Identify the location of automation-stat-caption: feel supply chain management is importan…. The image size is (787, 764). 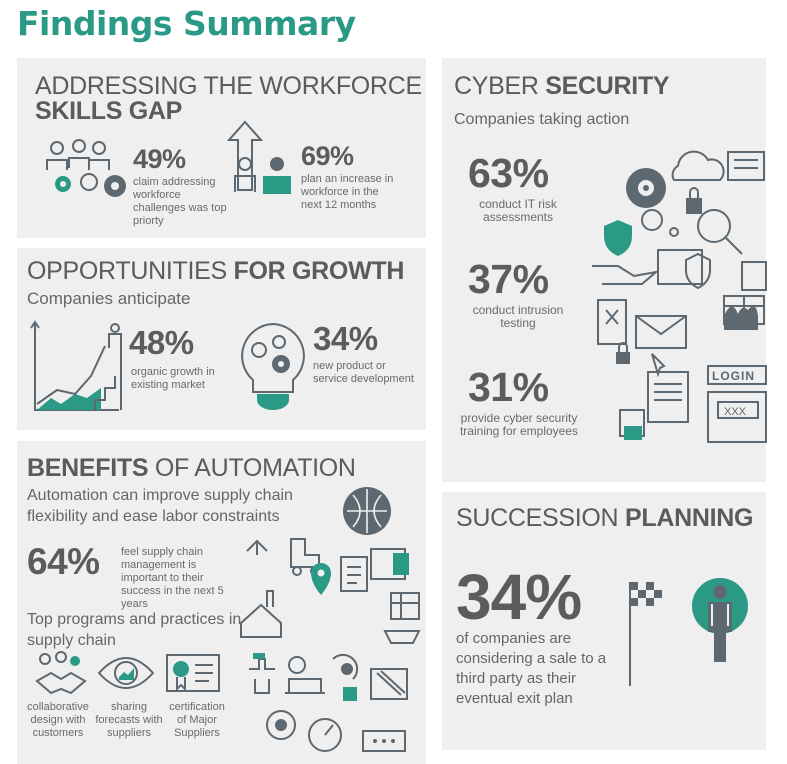
(172, 578).